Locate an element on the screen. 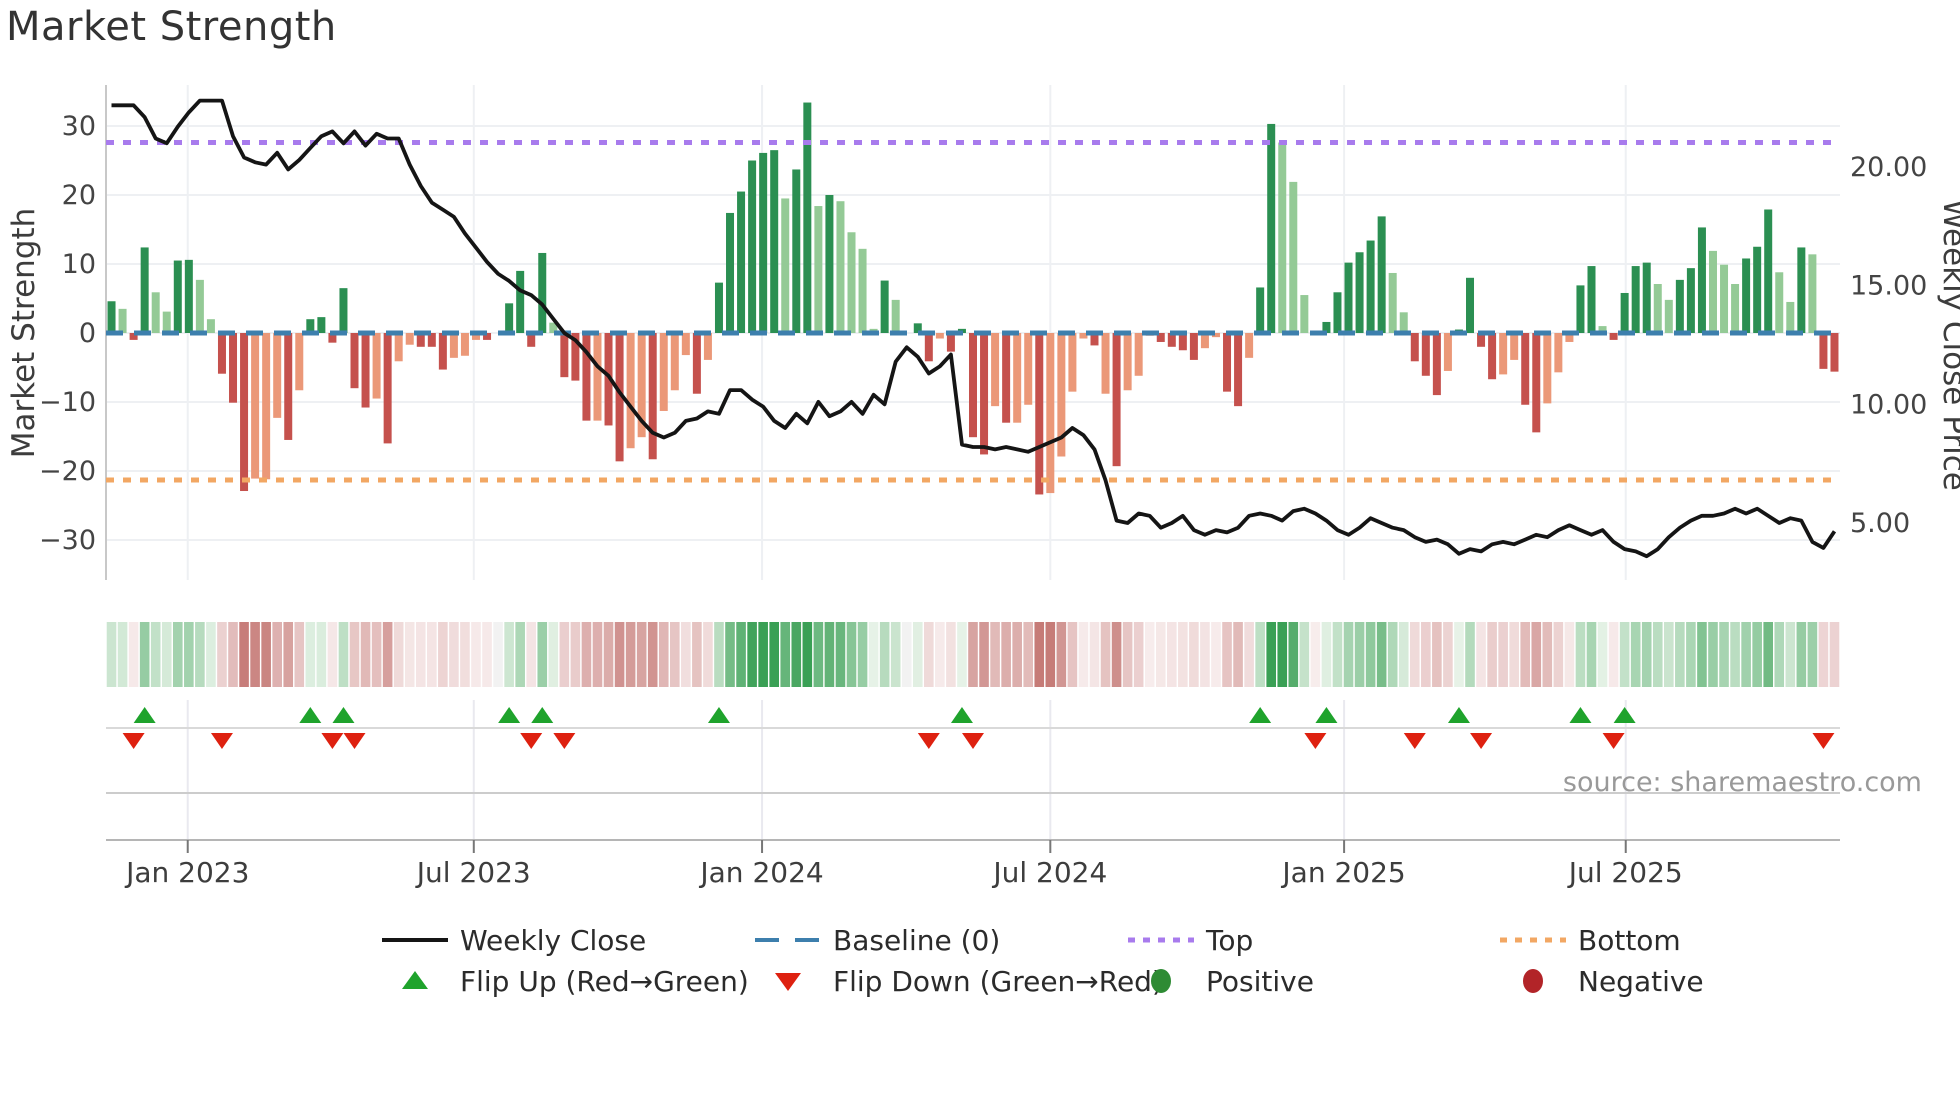 Image resolution: width=1960 pixels, height=1102 pixels. negative-icon is located at coordinates (1533, 981).